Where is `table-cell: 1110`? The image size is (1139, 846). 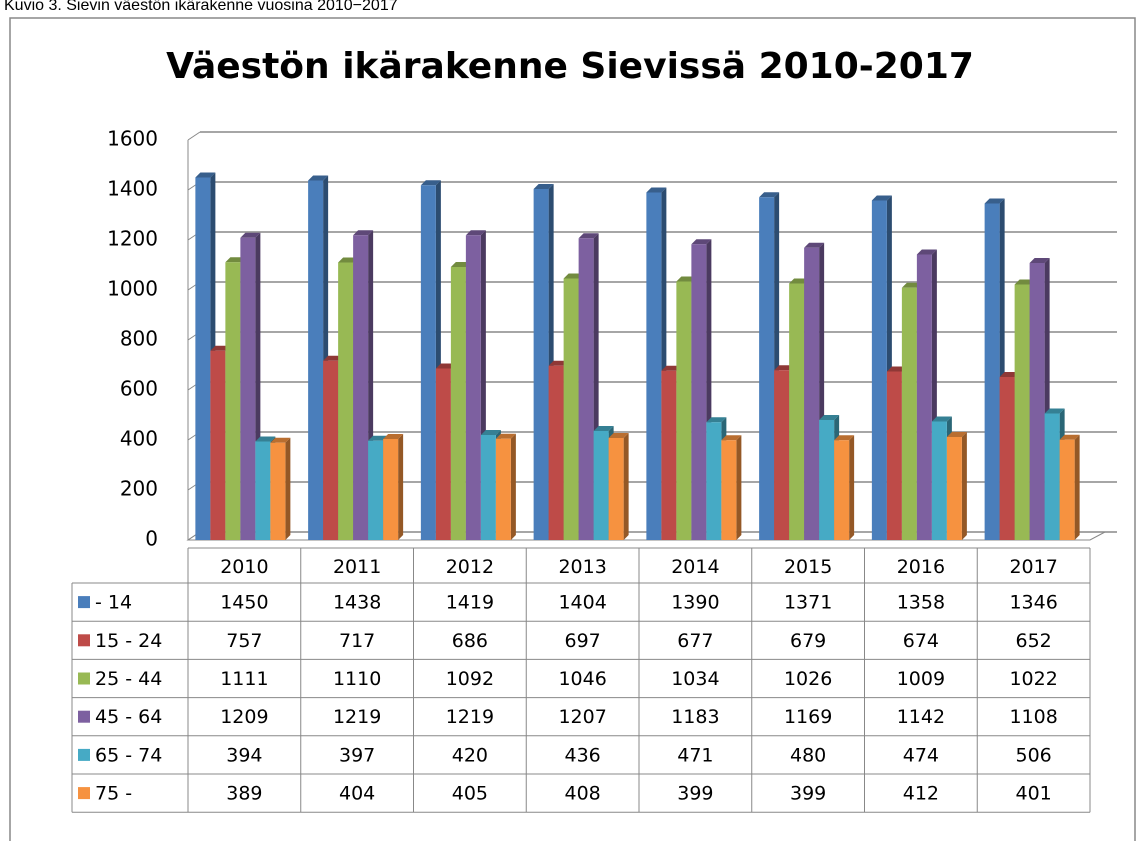
table-cell: 1110 is located at coordinates (357, 679).